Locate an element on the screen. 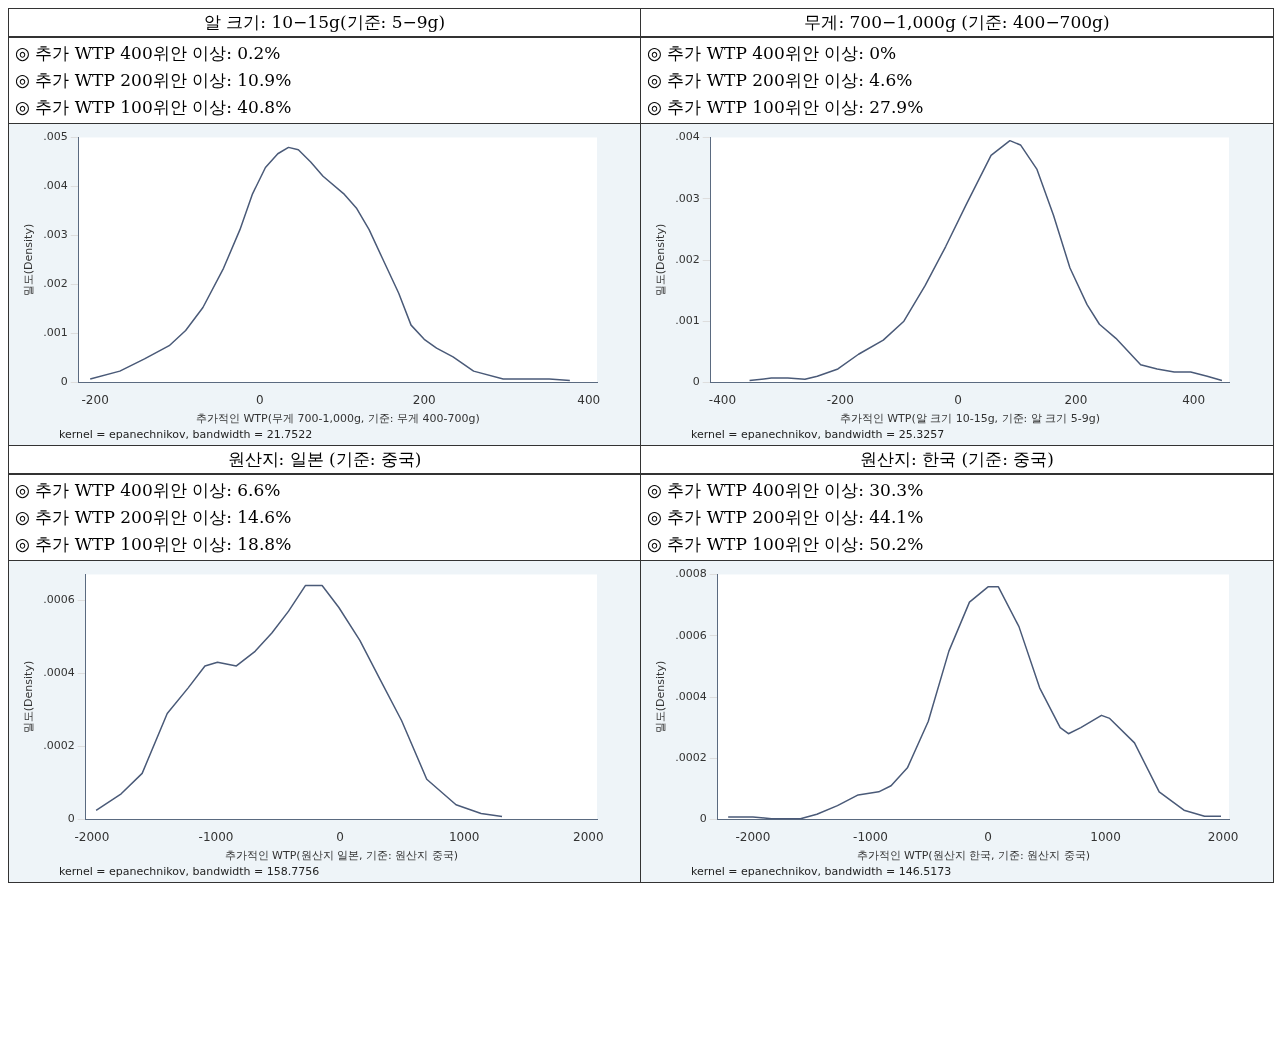  text: ◎ 추가 WTP 400위안 이상: 30.3% is located at coordinates (786, 490).